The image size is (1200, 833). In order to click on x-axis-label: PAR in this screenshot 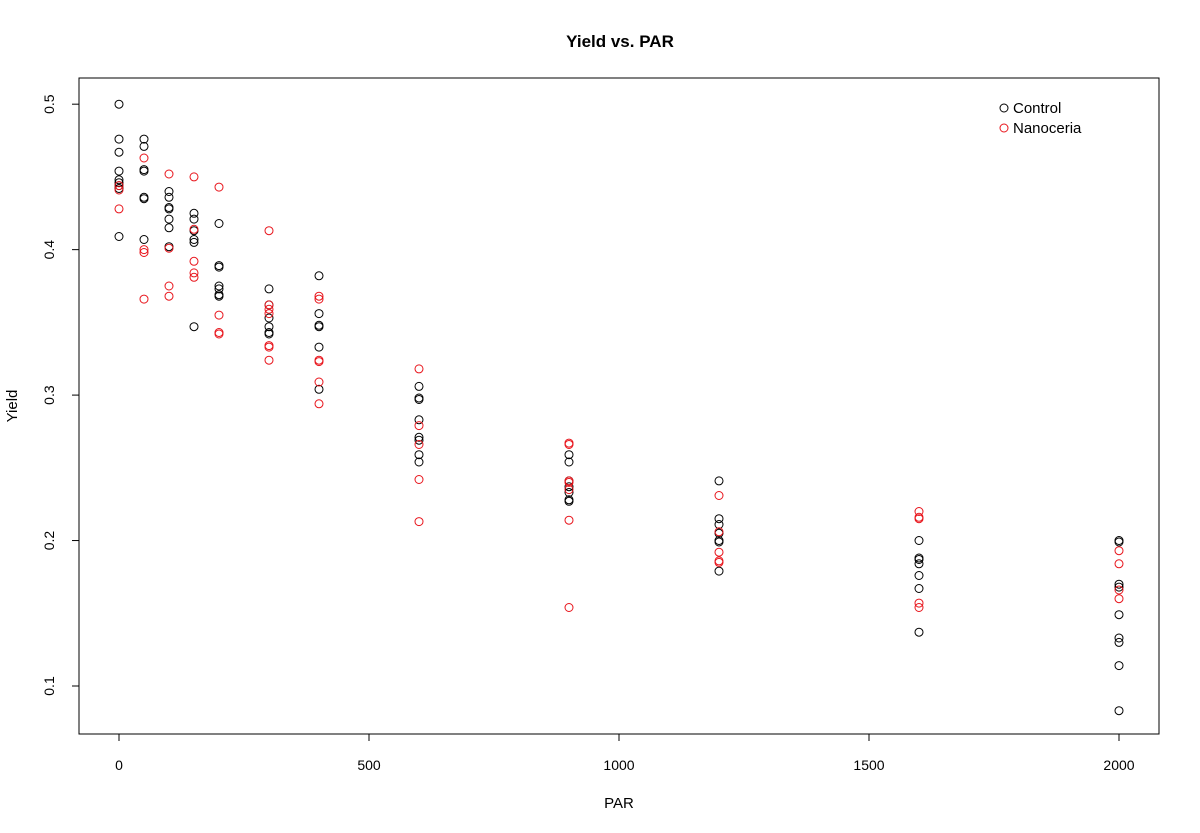, I will do `click(619, 803)`.